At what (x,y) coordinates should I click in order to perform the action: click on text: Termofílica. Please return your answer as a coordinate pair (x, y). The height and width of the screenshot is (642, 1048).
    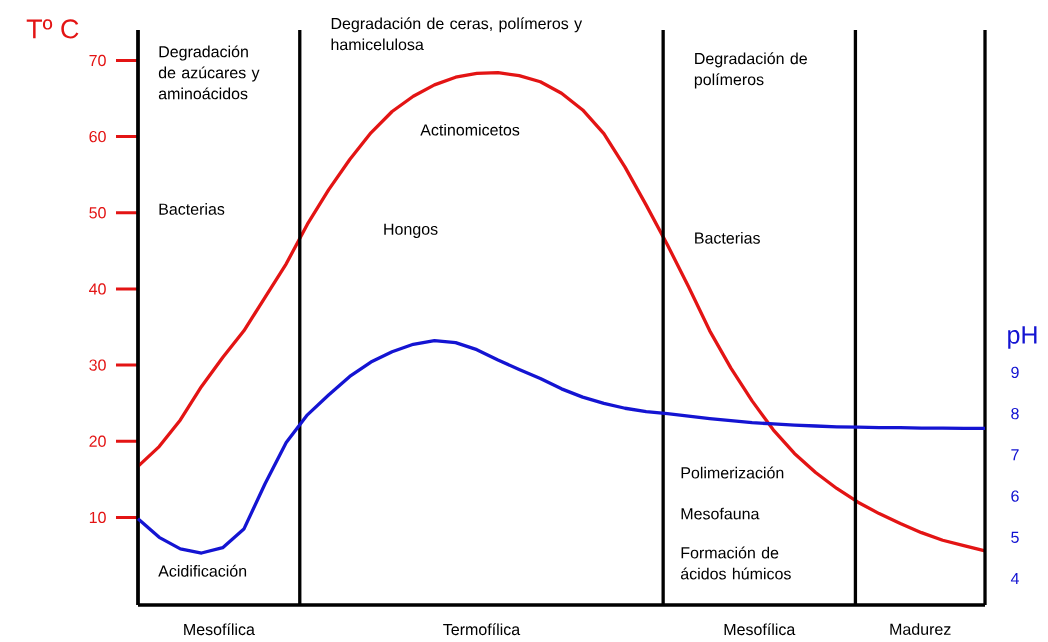
    Looking at the image, I should click on (482, 629).